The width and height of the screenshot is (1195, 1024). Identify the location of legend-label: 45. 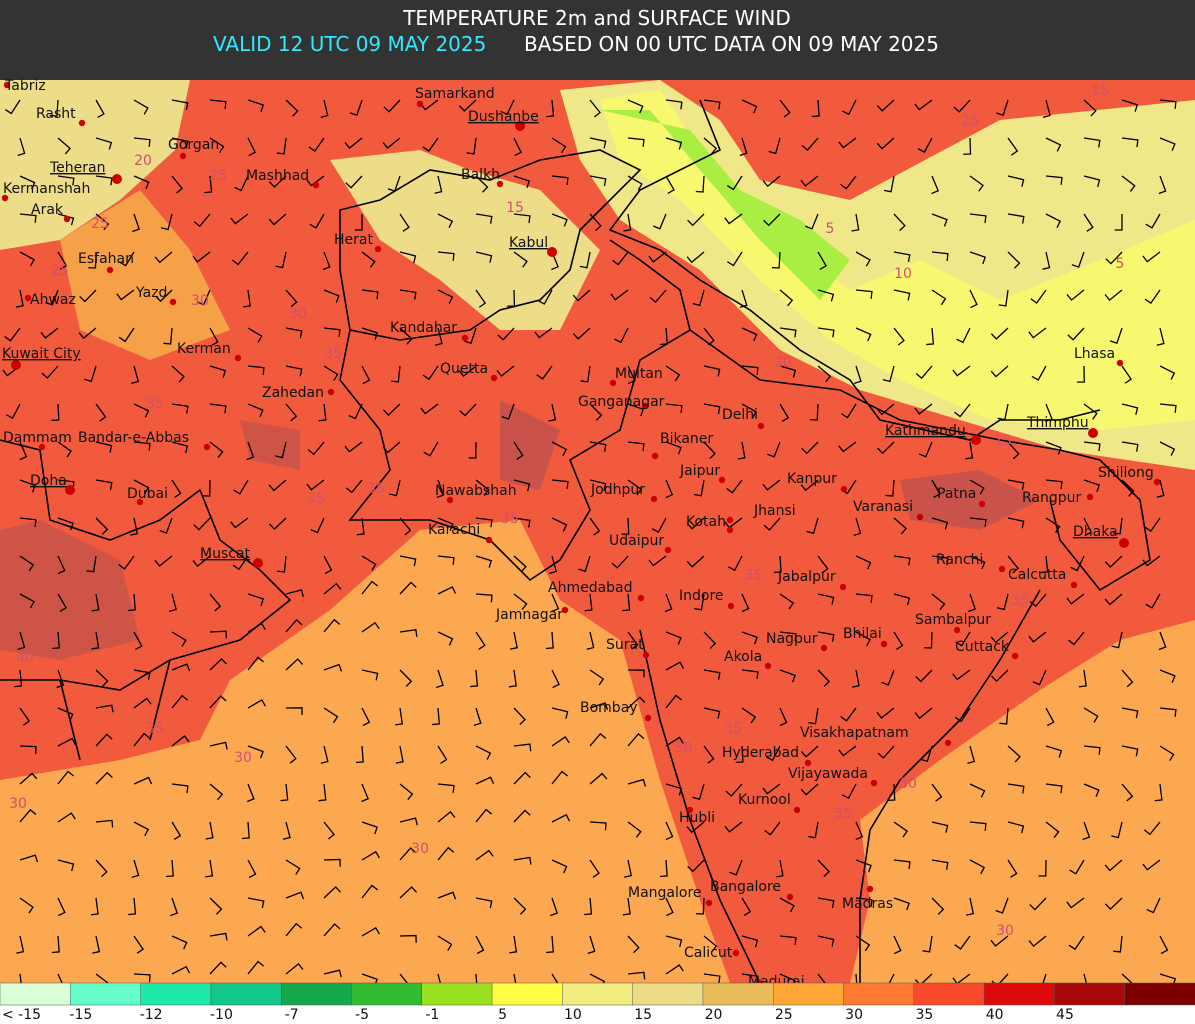
(1065, 1015).